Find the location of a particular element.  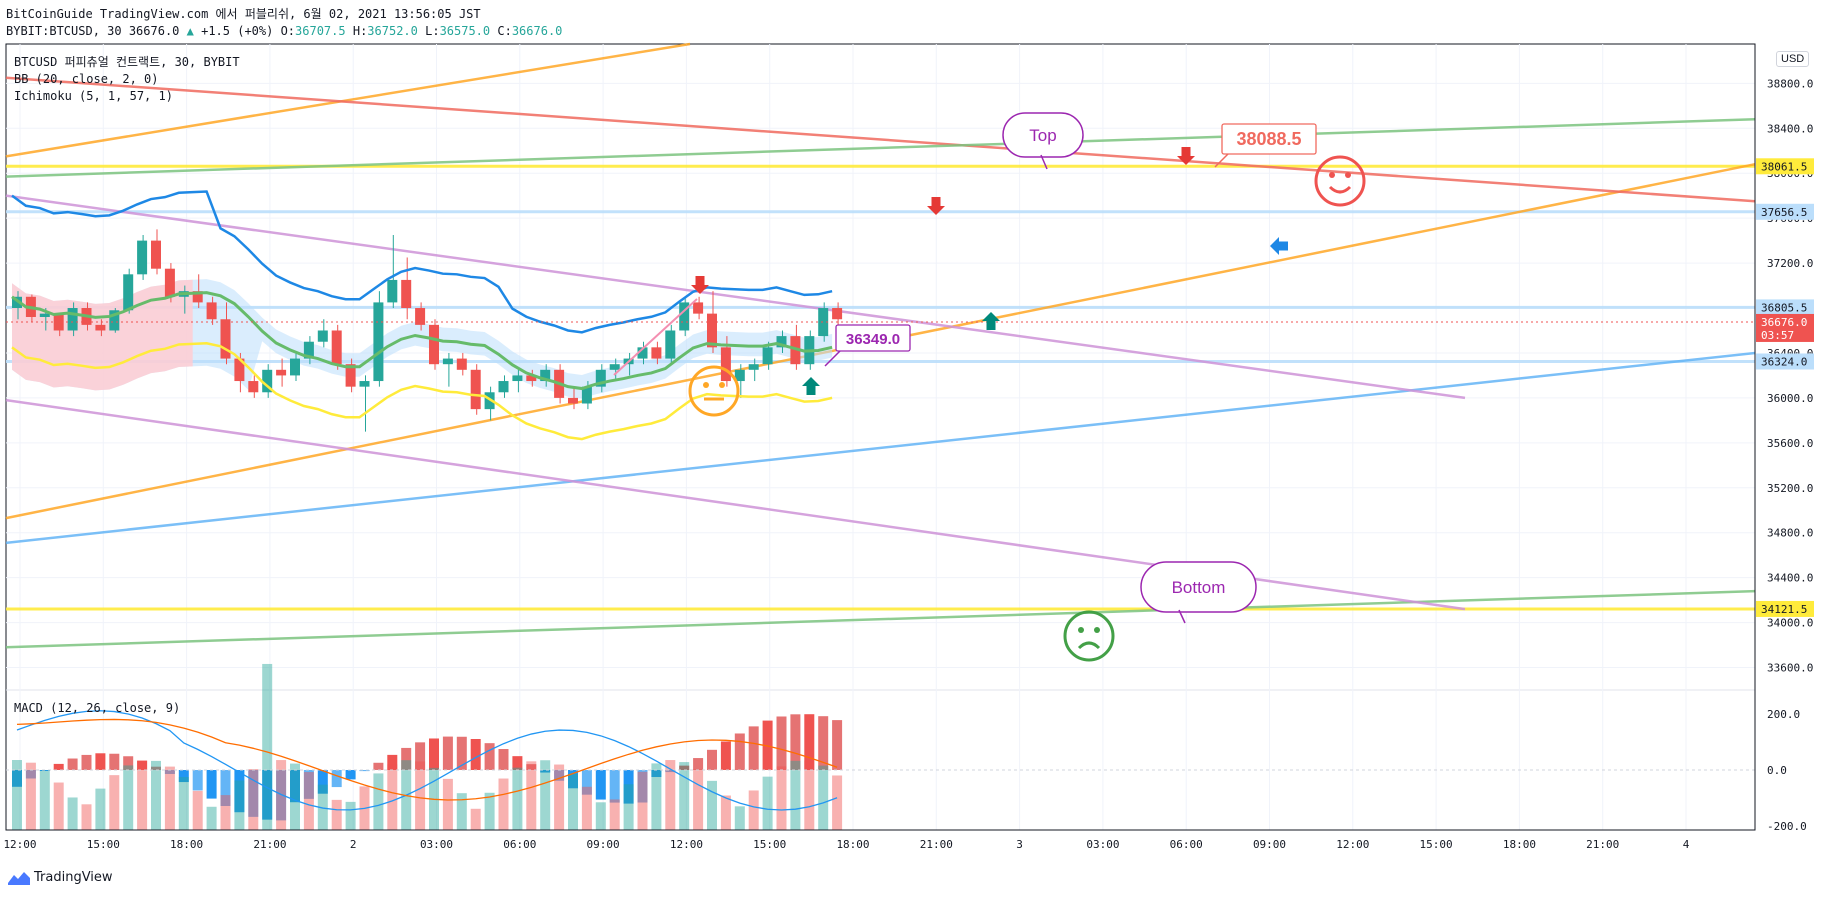

open-value: 36707.5 is located at coordinates (320, 31).